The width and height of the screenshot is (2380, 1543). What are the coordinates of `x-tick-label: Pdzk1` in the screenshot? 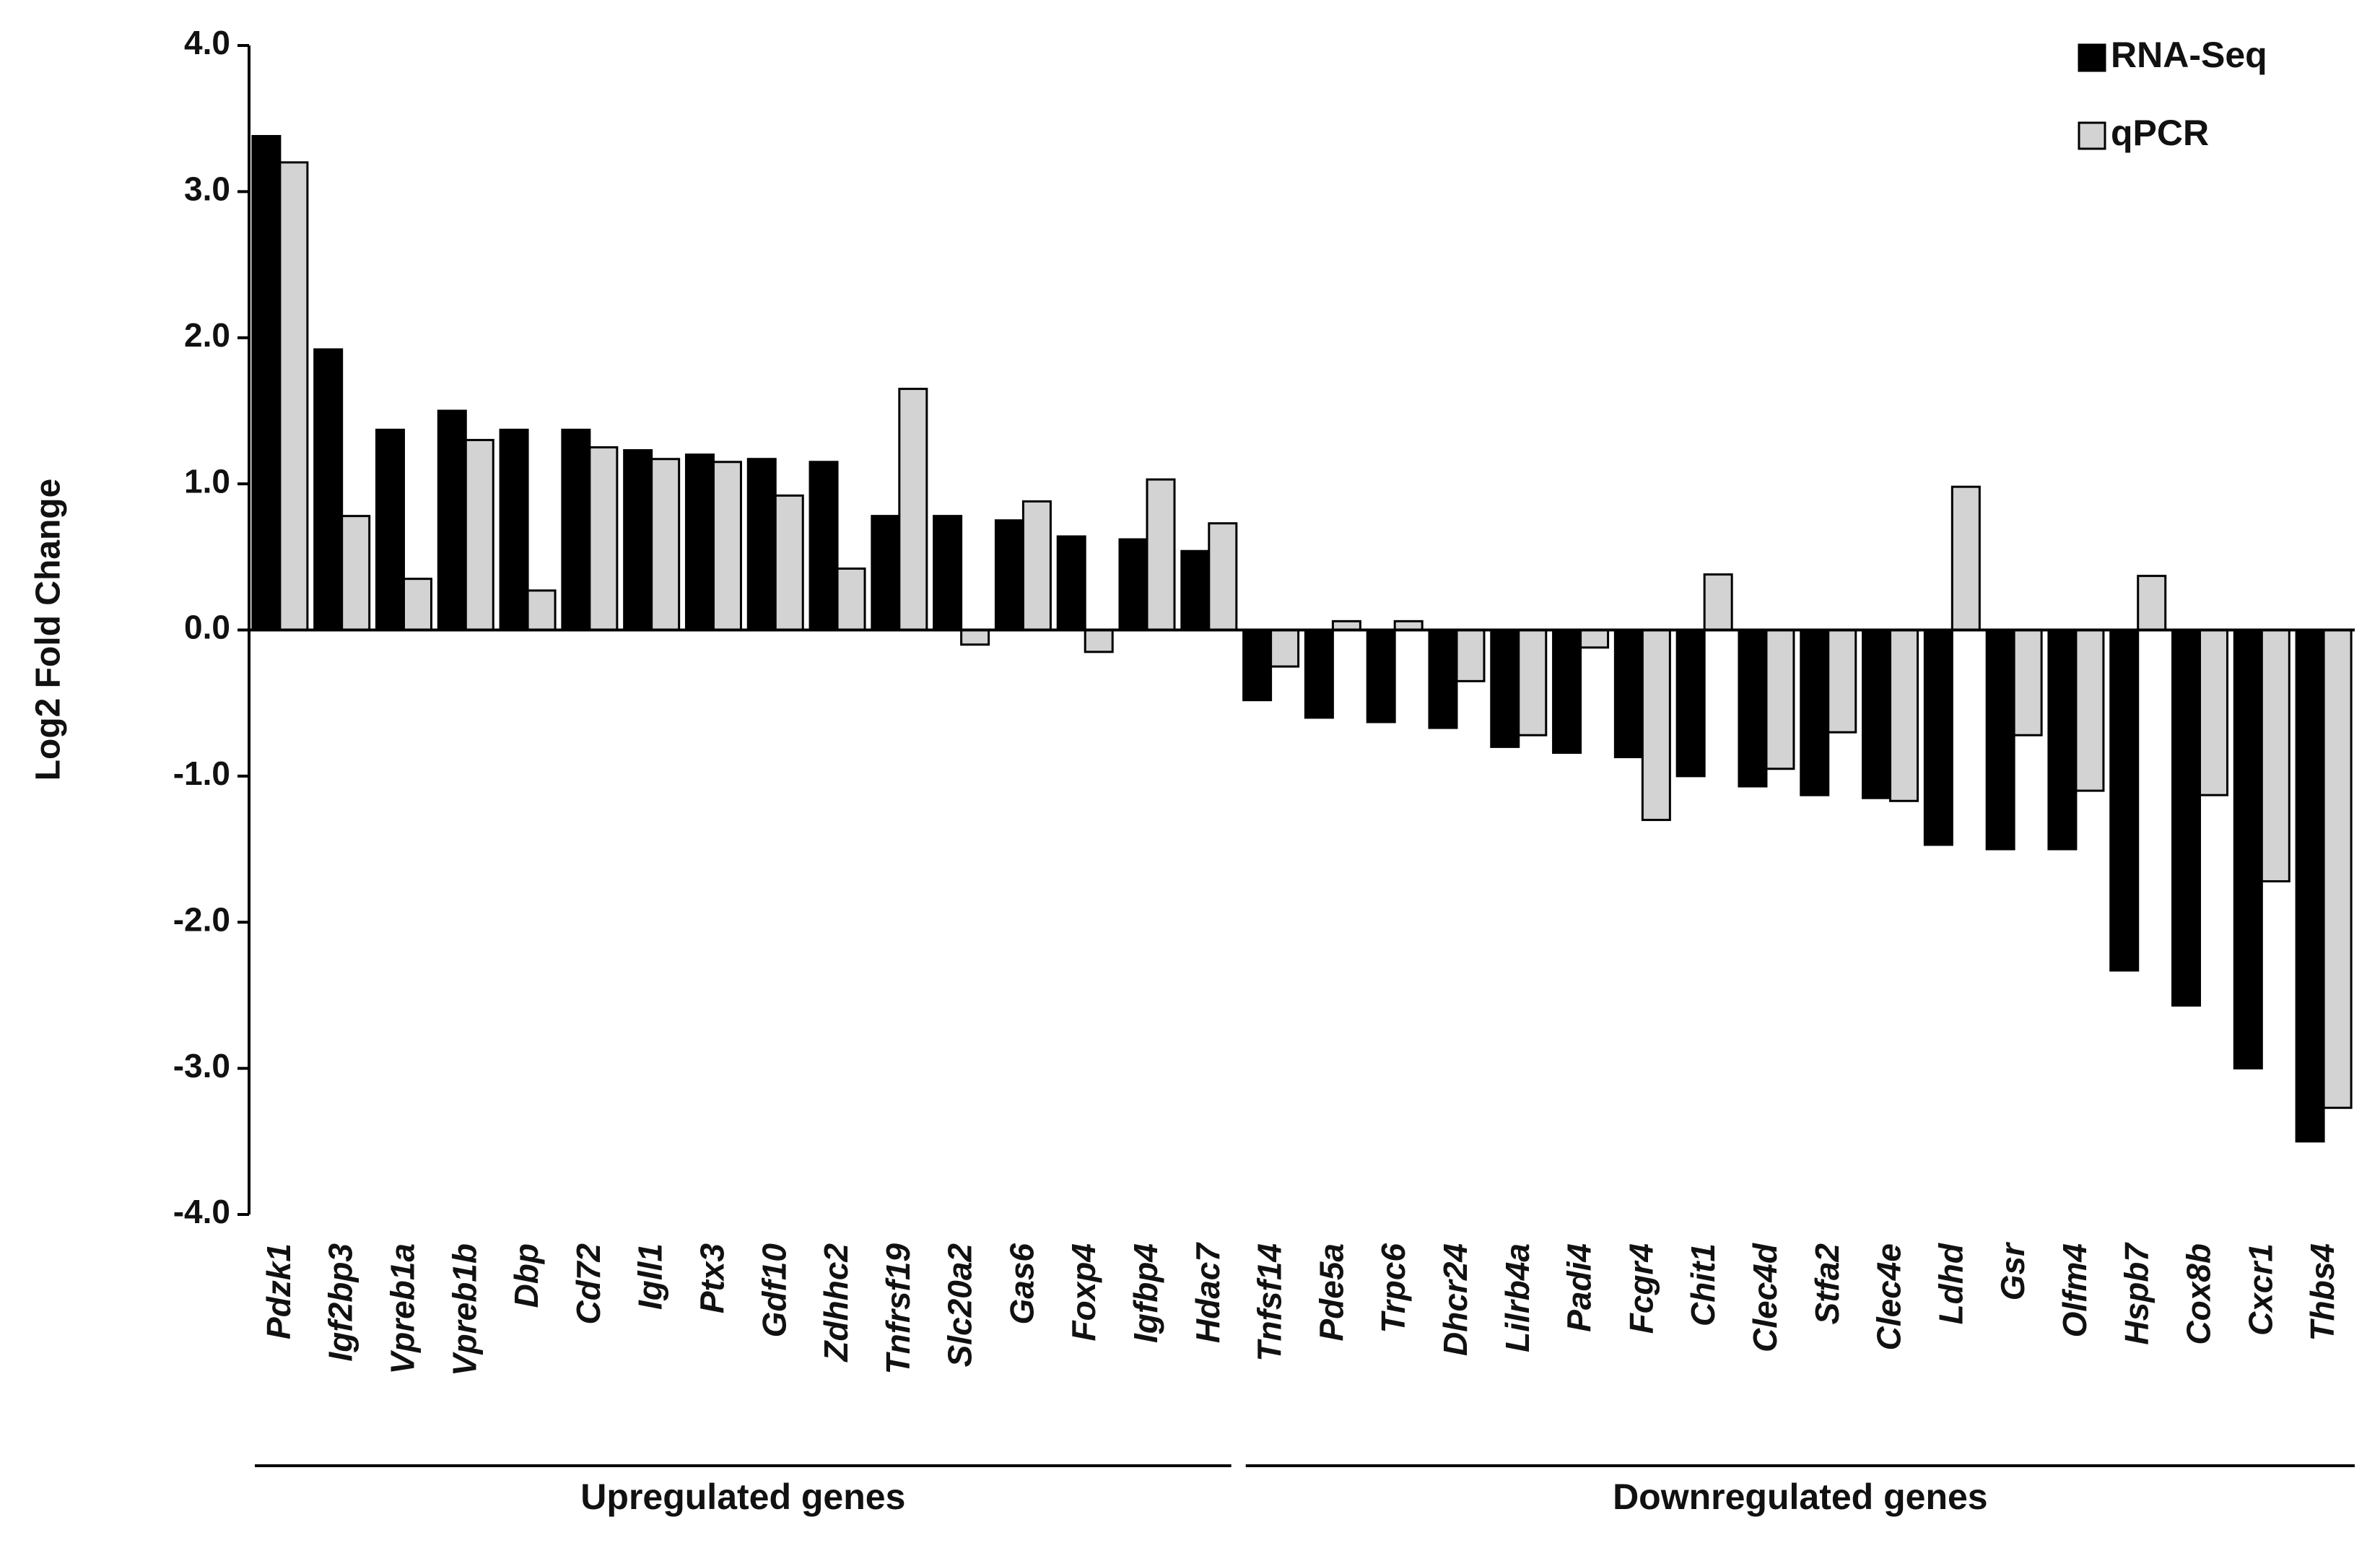 It's located at (278, 1291).